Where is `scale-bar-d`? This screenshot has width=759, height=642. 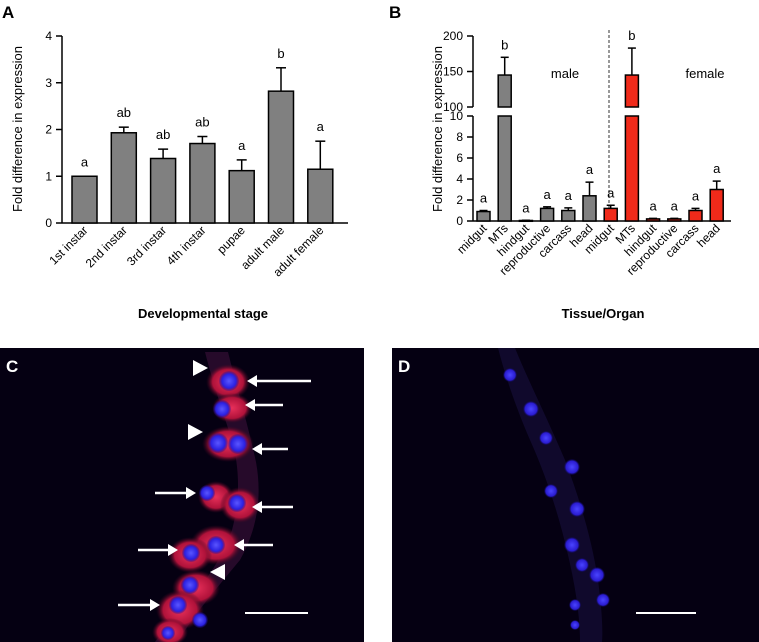 scale-bar-d is located at coordinates (666, 613).